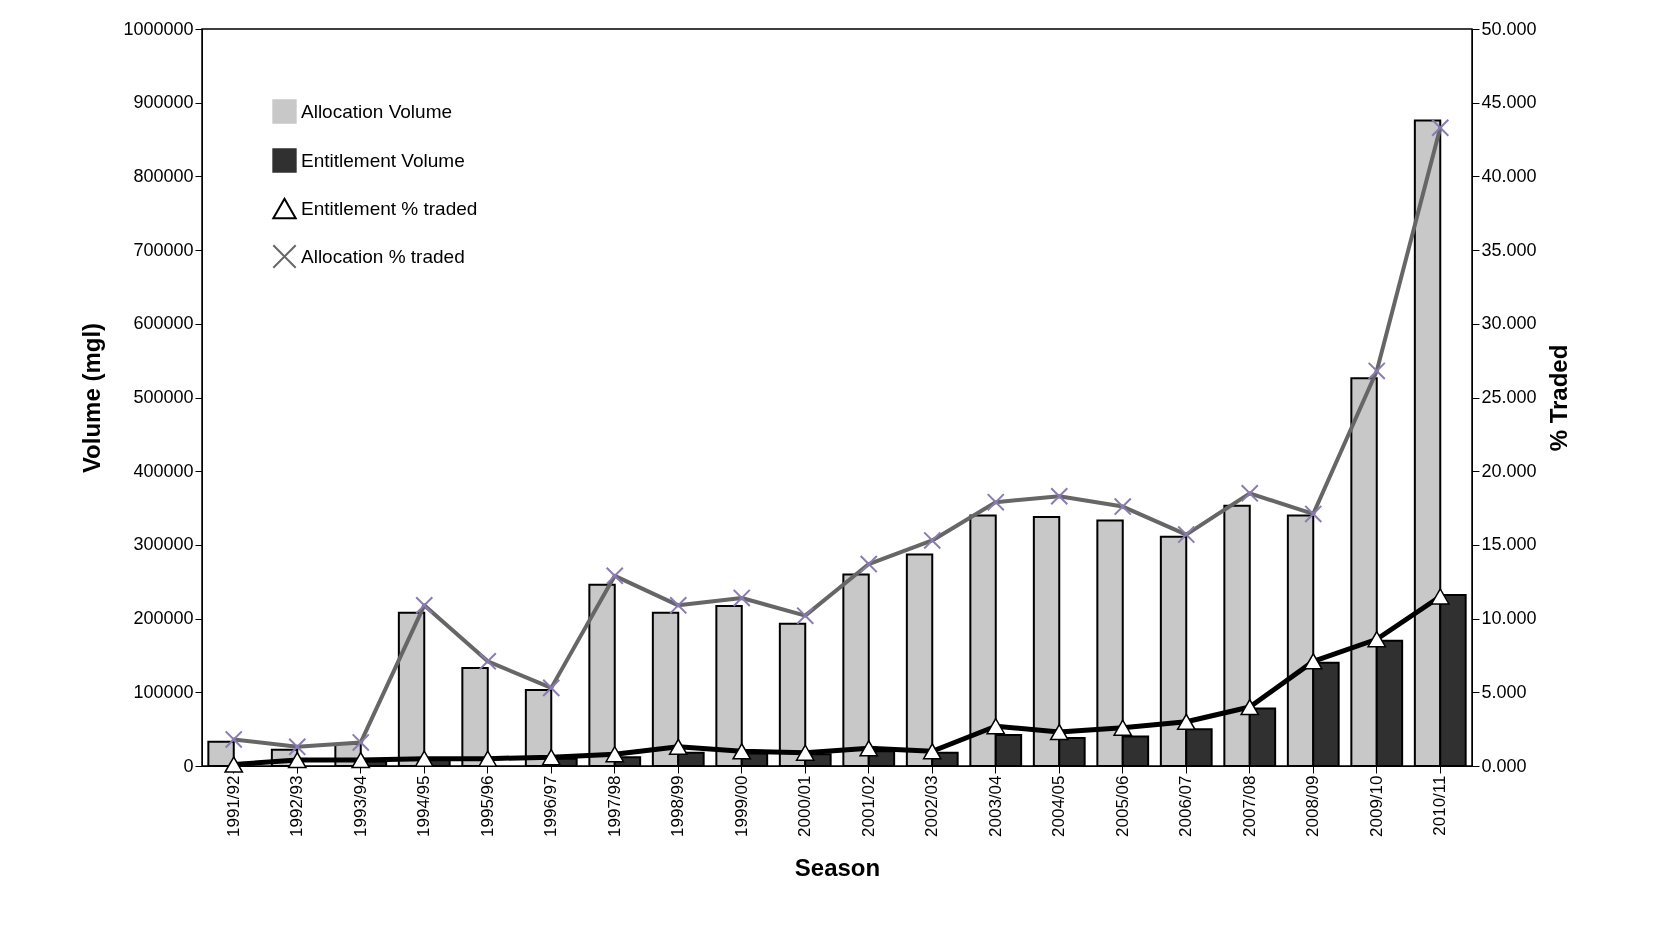 This screenshot has width=1653, height=946. Describe the element at coordinates (1122, 806) in the screenshot. I see `x-tick-label: 2005/06` at that location.